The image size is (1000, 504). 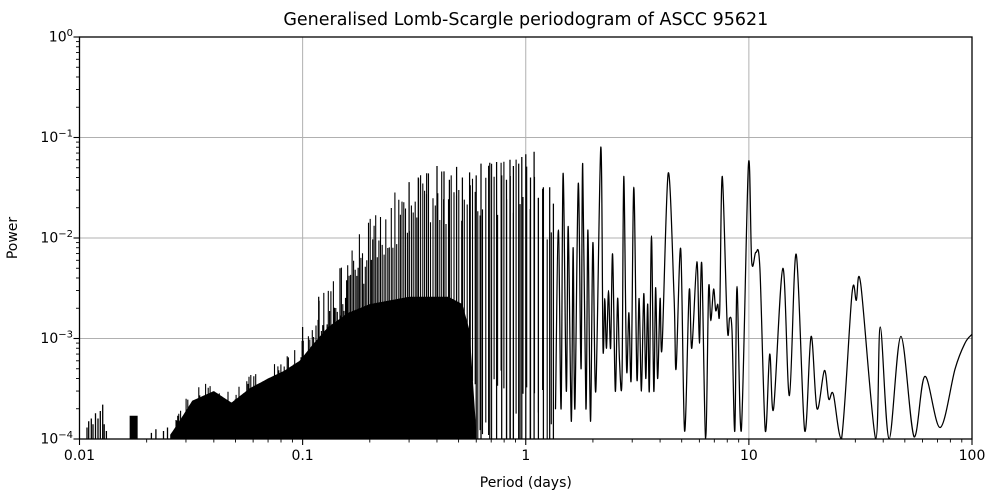 I want to click on x-tick-label: 0.01, so click(x=79, y=456).